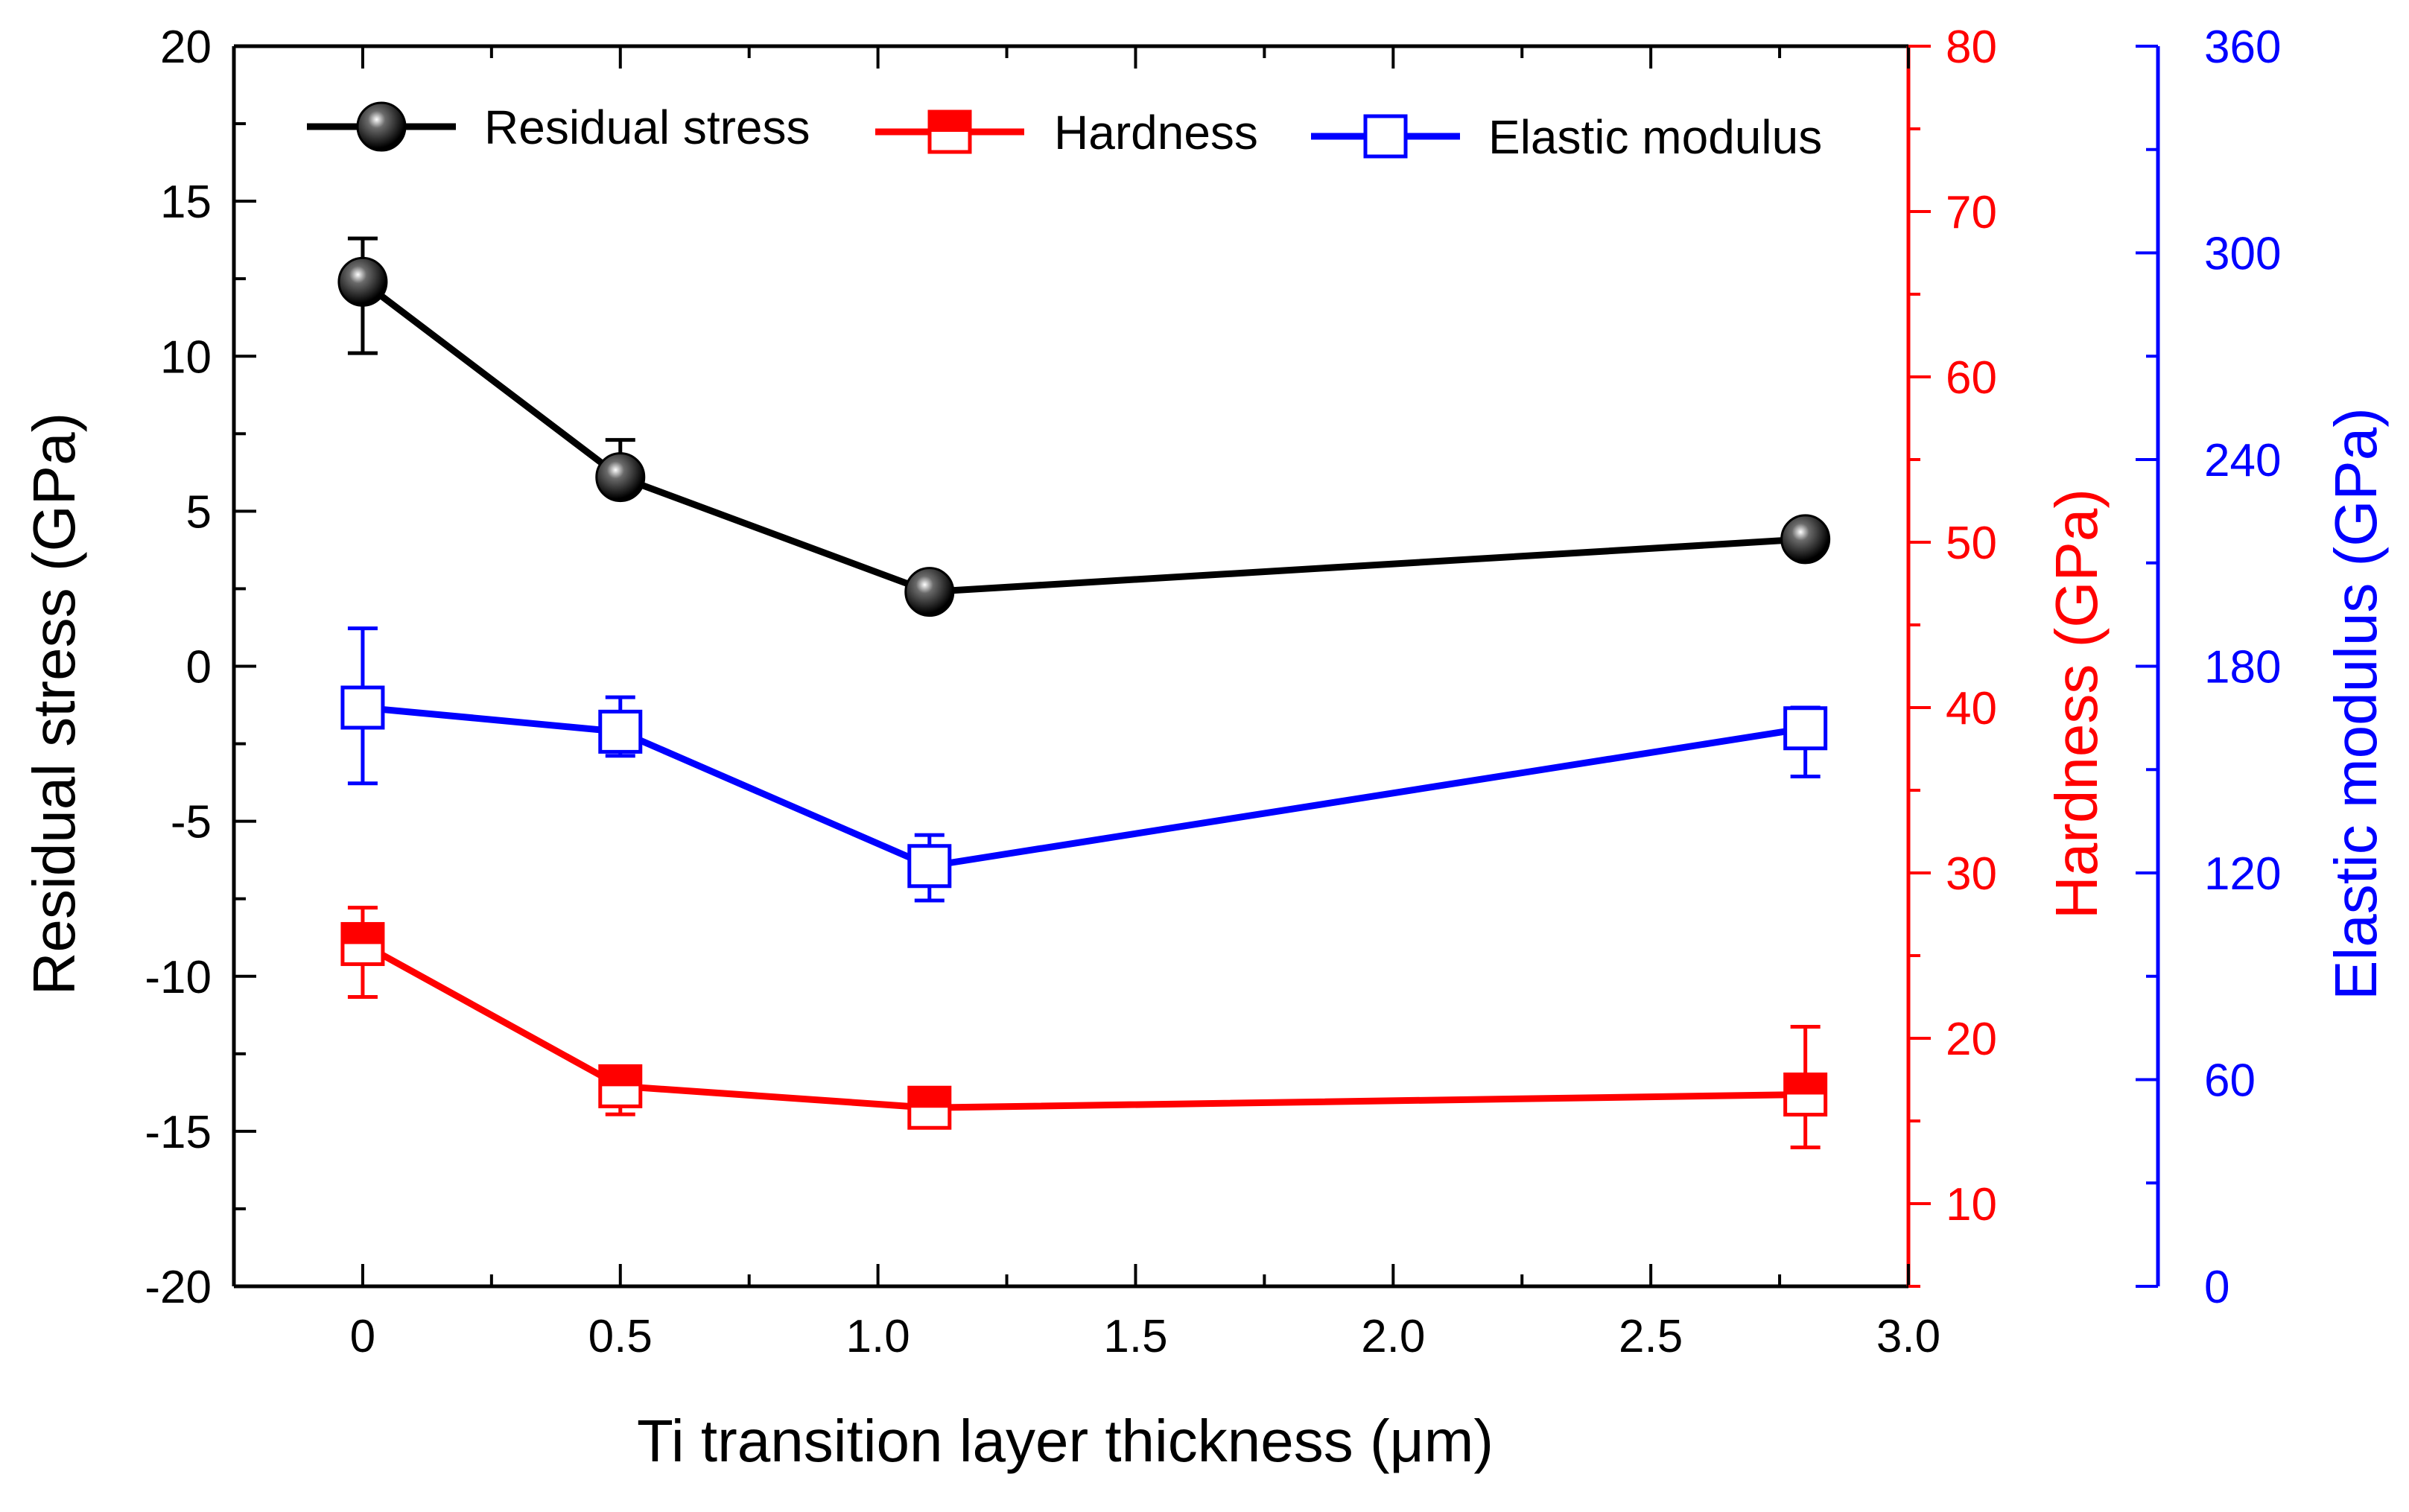 The height and width of the screenshot is (1512, 2409). I want to click on residual-stress-line, so click(1083, 437).